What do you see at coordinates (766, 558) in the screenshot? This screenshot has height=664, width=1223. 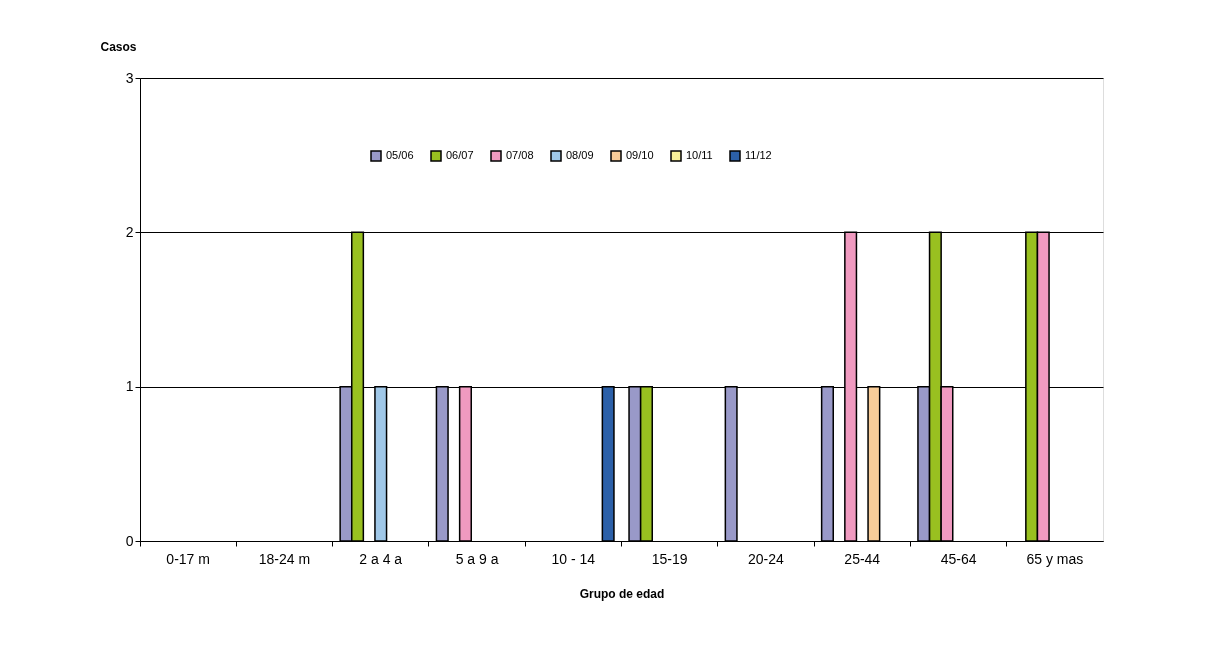 I see `x-tick-label: 20-24` at bounding box center [766, 558].